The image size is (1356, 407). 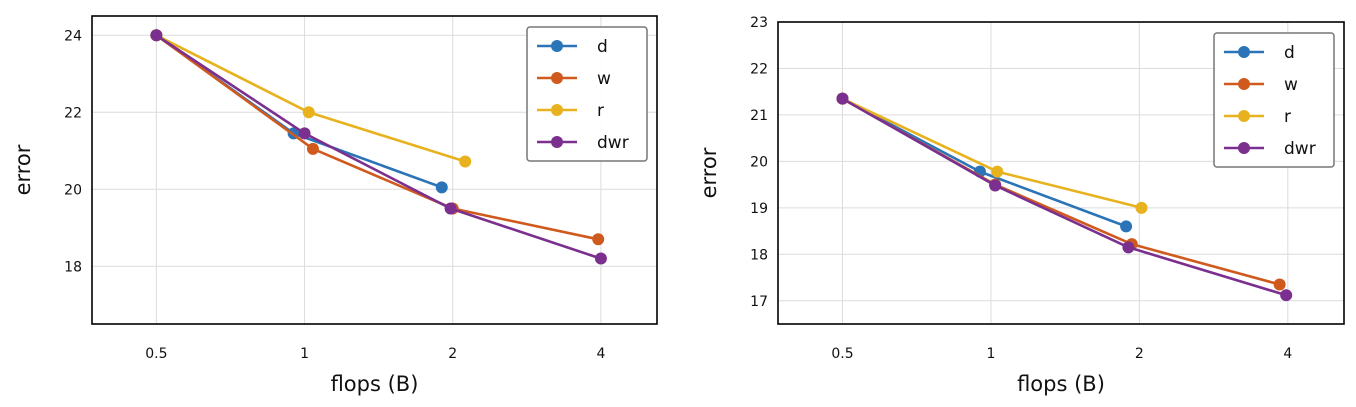 What do you see at coordinates (759, 116) in the screenshot?
I see `y-tick-label: 21` at bounding box center [759, 116].